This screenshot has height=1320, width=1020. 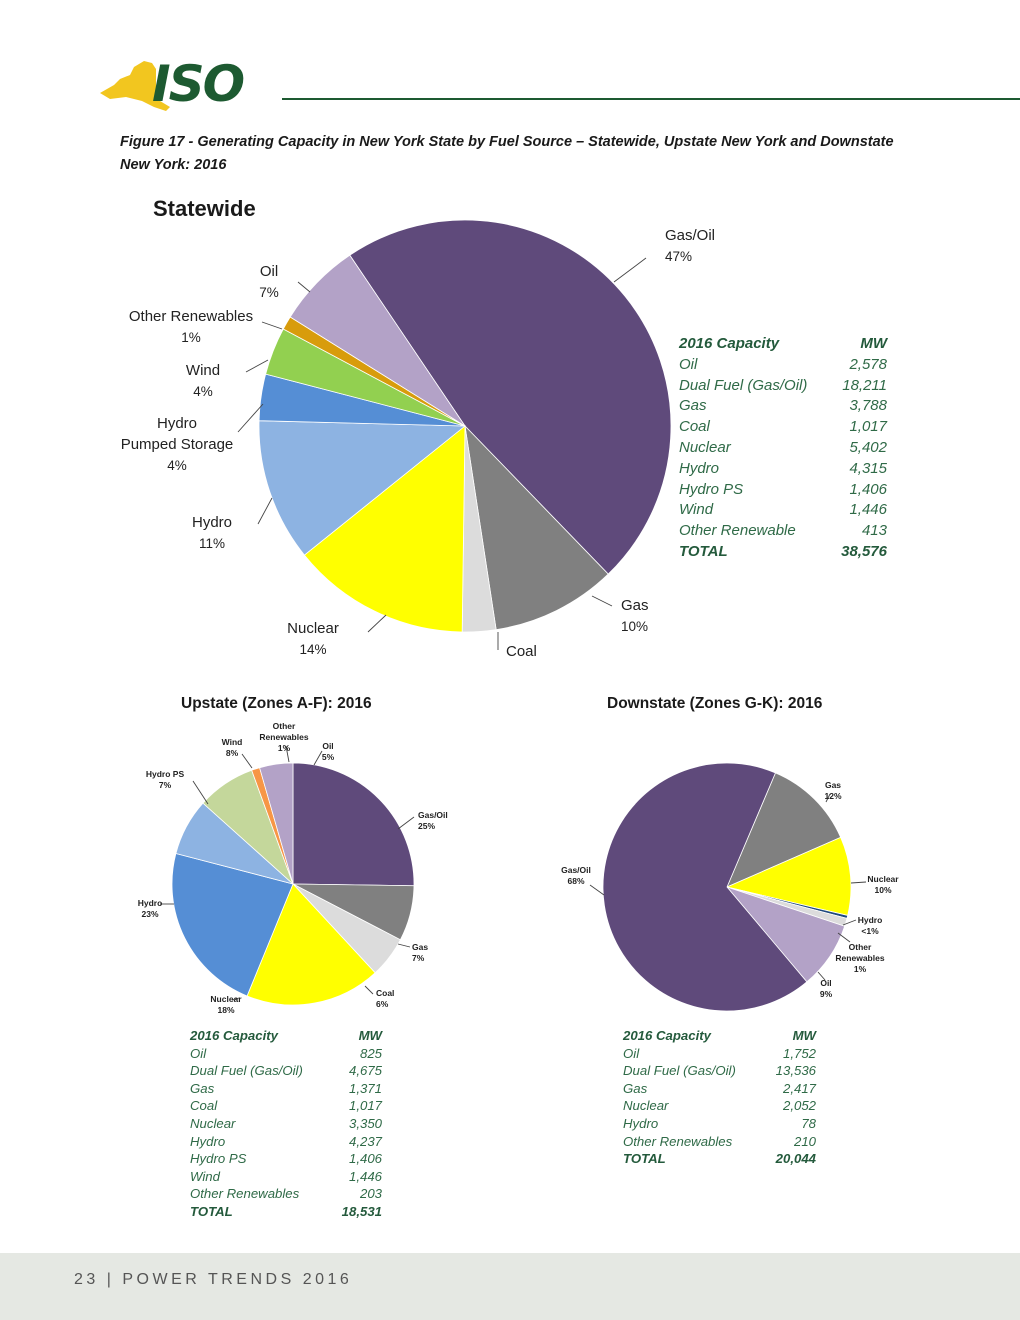 I want to click on table-label: Nuclear, so click(x=705, y=447).